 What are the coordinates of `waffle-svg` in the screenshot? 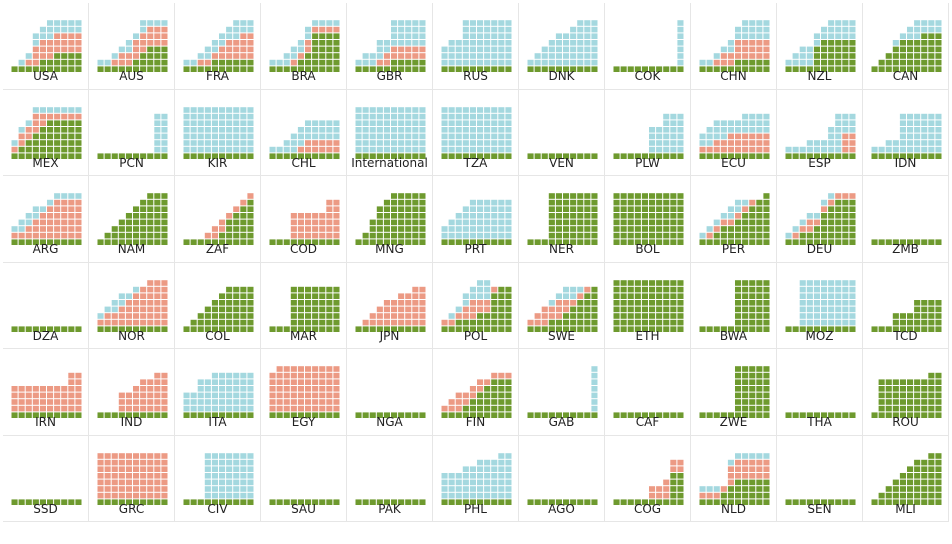 It's located at (390, 46).